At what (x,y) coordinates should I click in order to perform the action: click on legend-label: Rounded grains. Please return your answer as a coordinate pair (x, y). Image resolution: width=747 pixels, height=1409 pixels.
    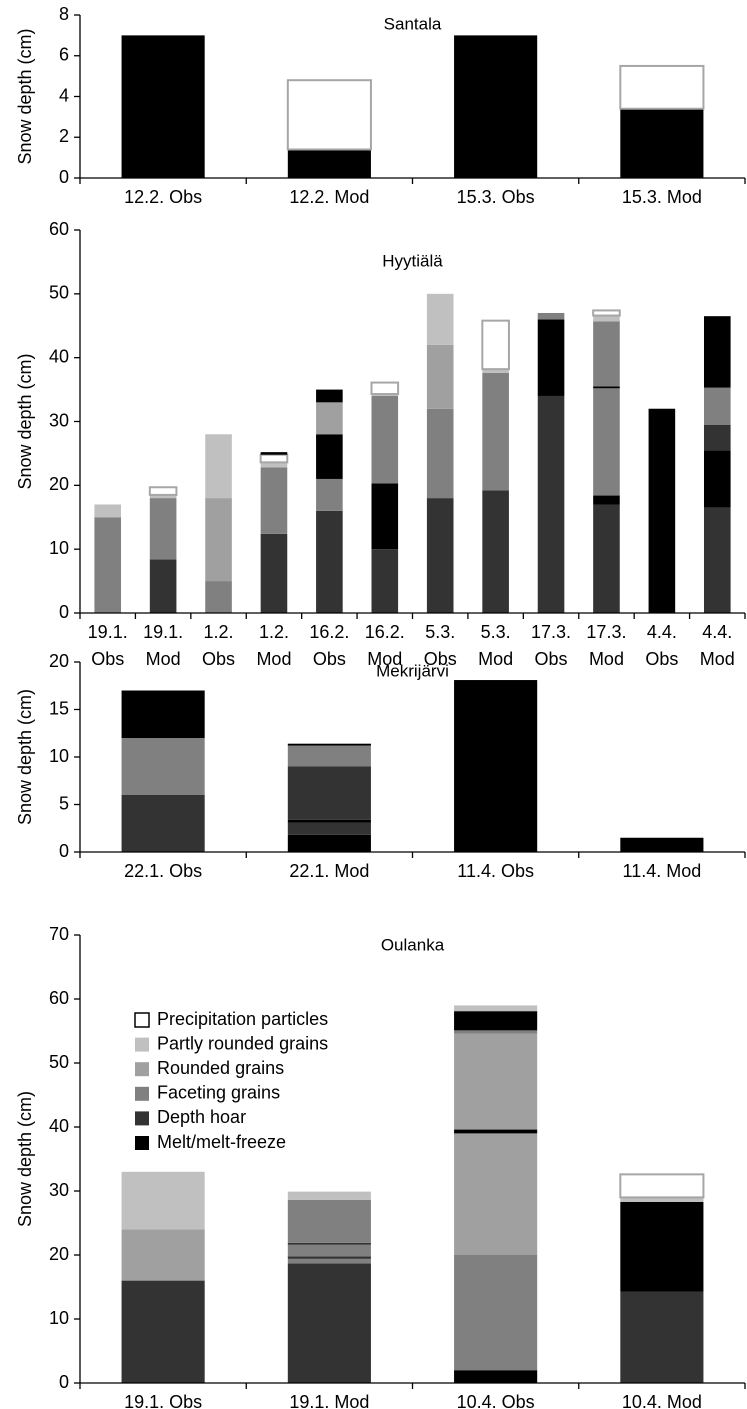
    Looking at the image, I should click on (220, 1068).